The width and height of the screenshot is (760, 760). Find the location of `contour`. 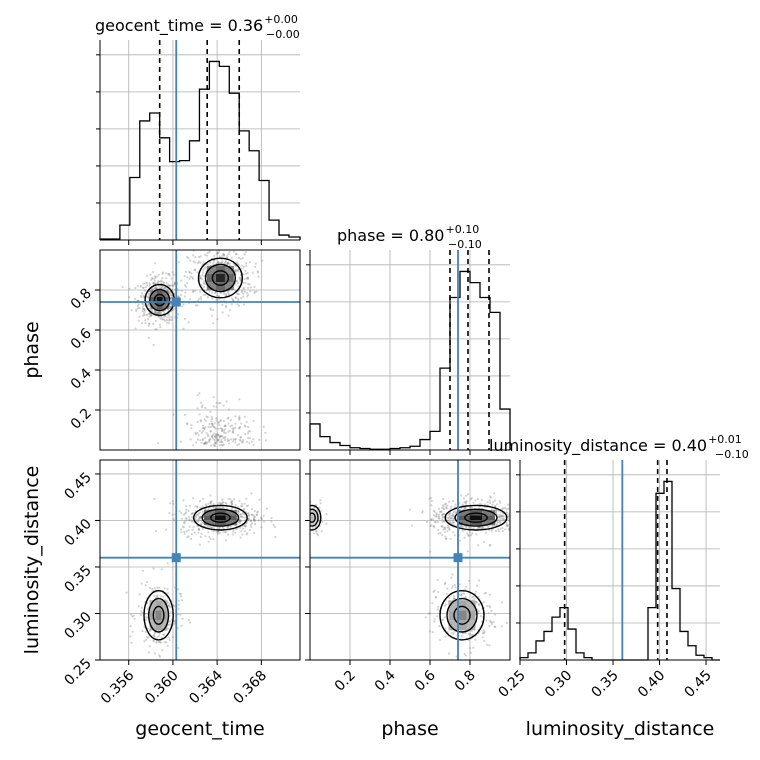

contour is located at coordinates (158, 615).